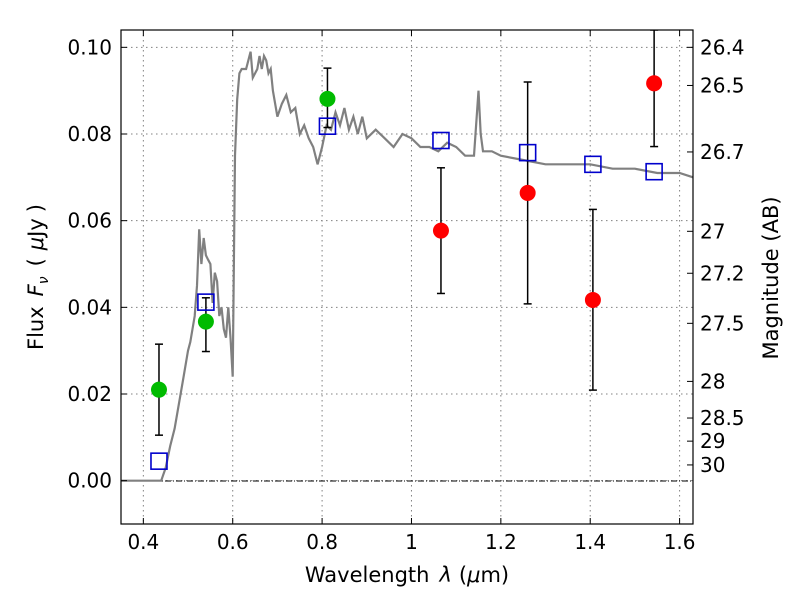 This screenshot has height=600, width=800. Describe the element at coordinates (722, 418) in the screenshot. I see `magnitude-tick-label: 28.5` at that location.